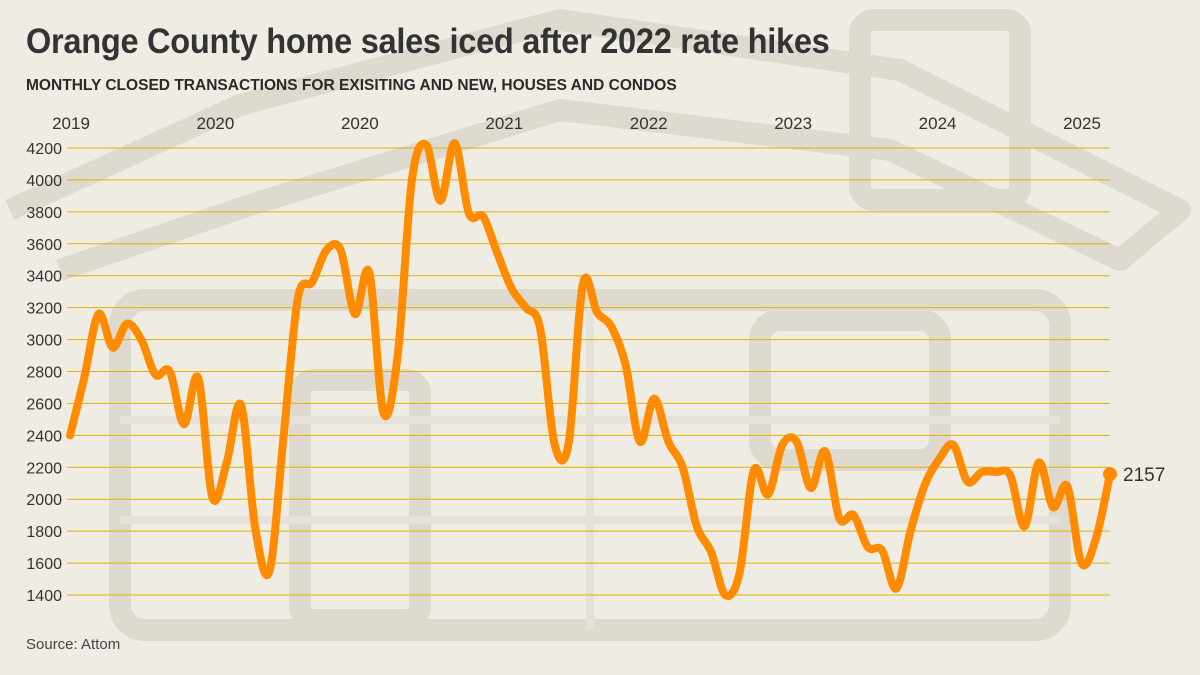  What do you see at coordinates (1144, 475) in the screenshot?
I see `end-value-label: 2157` at bounding box center [1144, 475].